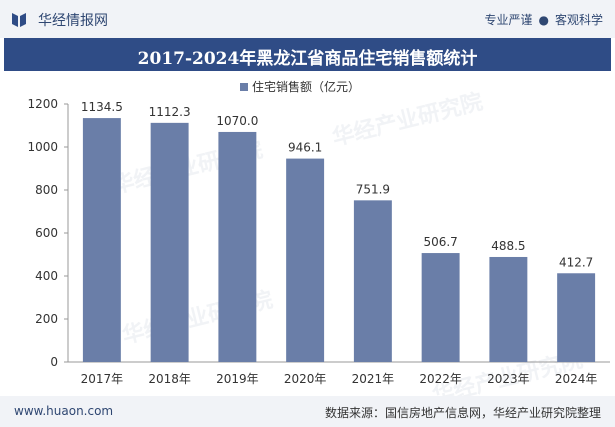 Image resolution: width=615 pixels, height=427 pixels. What do you see at coordinates (64, 411) in the screenshot?
I see `website-link: www.huaon.com` at bounding box center [64, 411].